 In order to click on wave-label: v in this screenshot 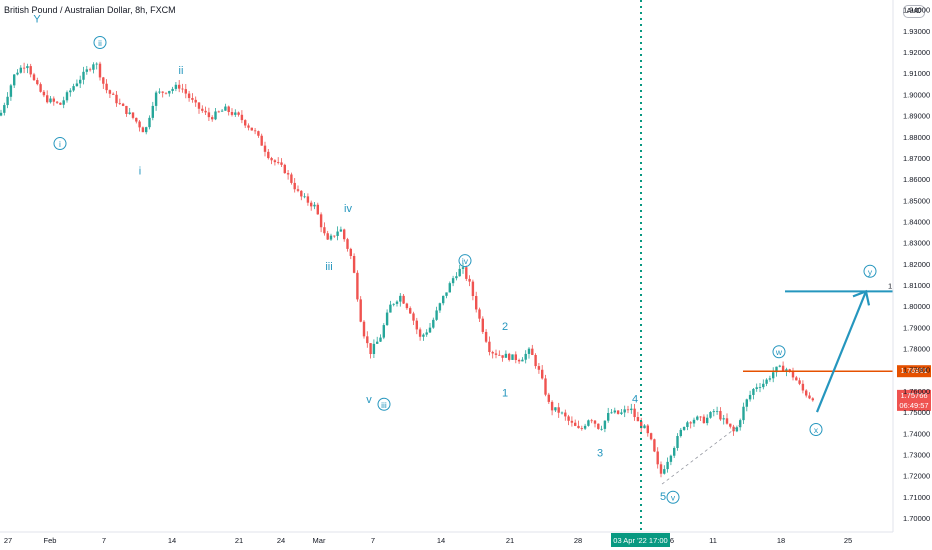, I will do `click(673, 498)`.